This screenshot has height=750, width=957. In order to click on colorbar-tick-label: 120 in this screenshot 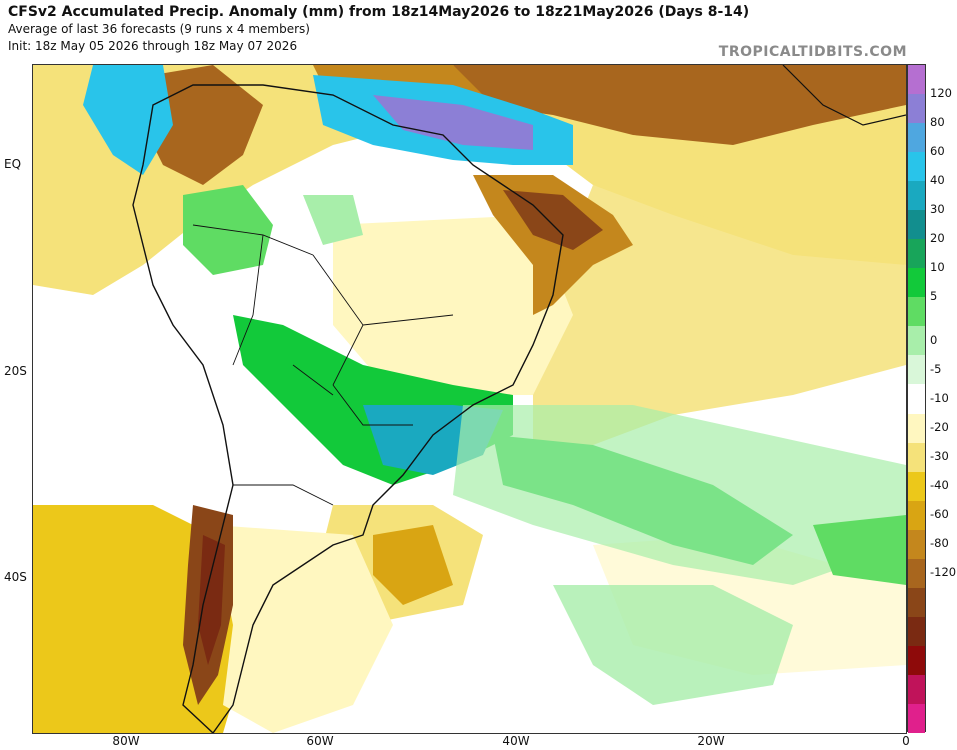, I will do `click(941, 93)`.